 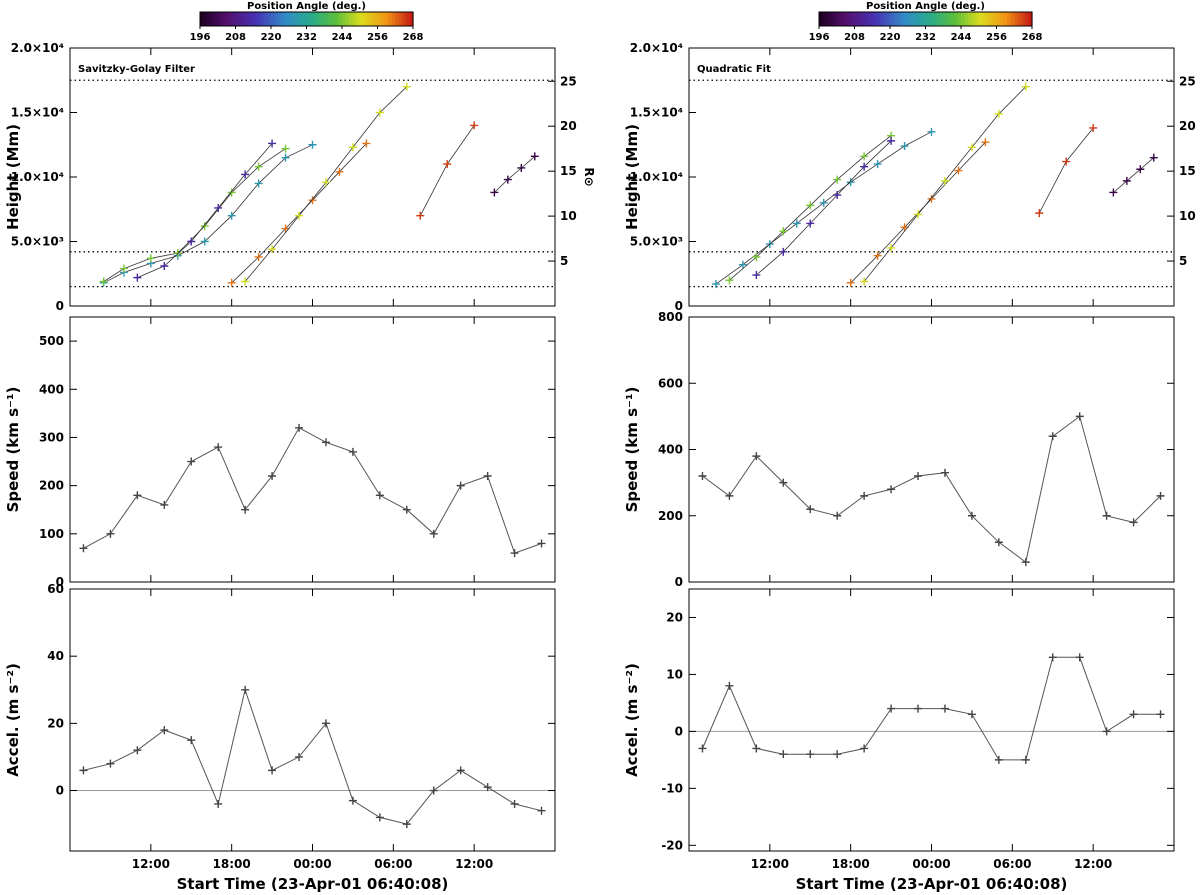 I want to click on x-tick-label: 06:00, so click(x=1012, y=864).